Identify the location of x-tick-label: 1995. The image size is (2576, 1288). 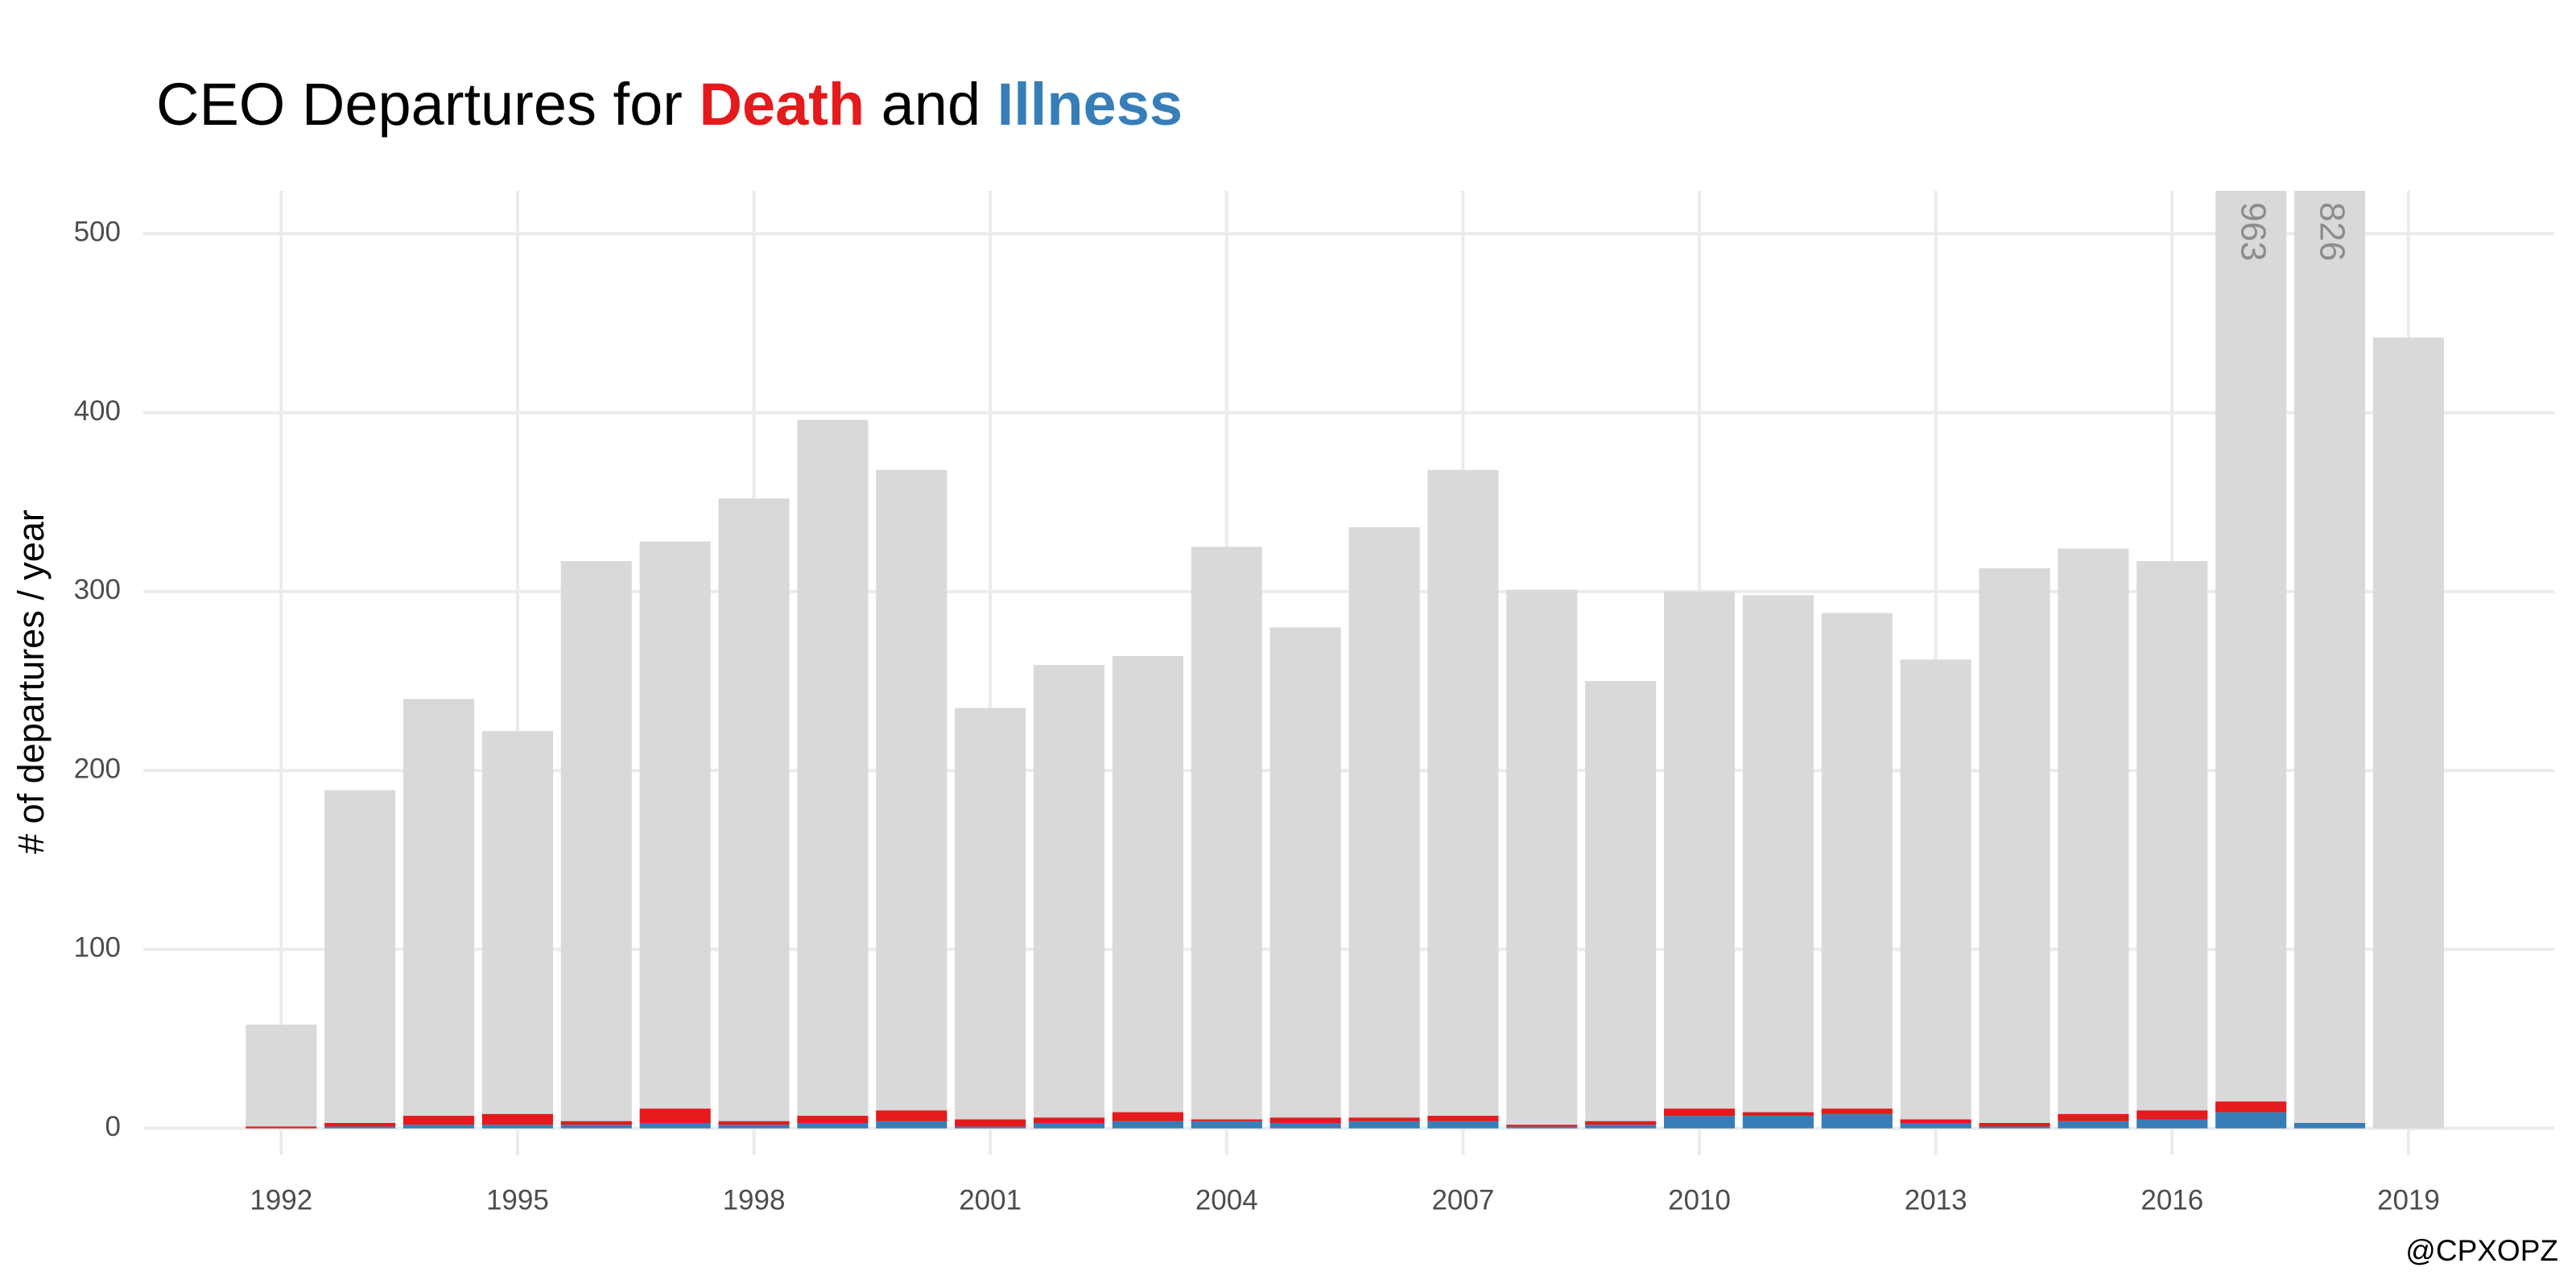
(517, 1200).